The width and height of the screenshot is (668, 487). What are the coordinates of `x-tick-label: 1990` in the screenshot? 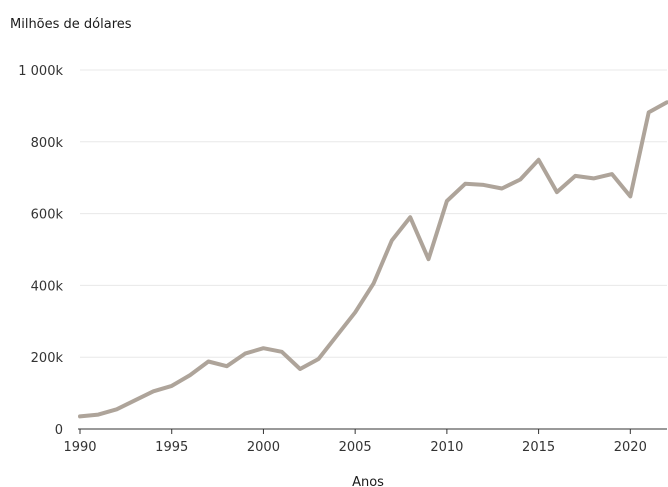 It's located at (79, 447).